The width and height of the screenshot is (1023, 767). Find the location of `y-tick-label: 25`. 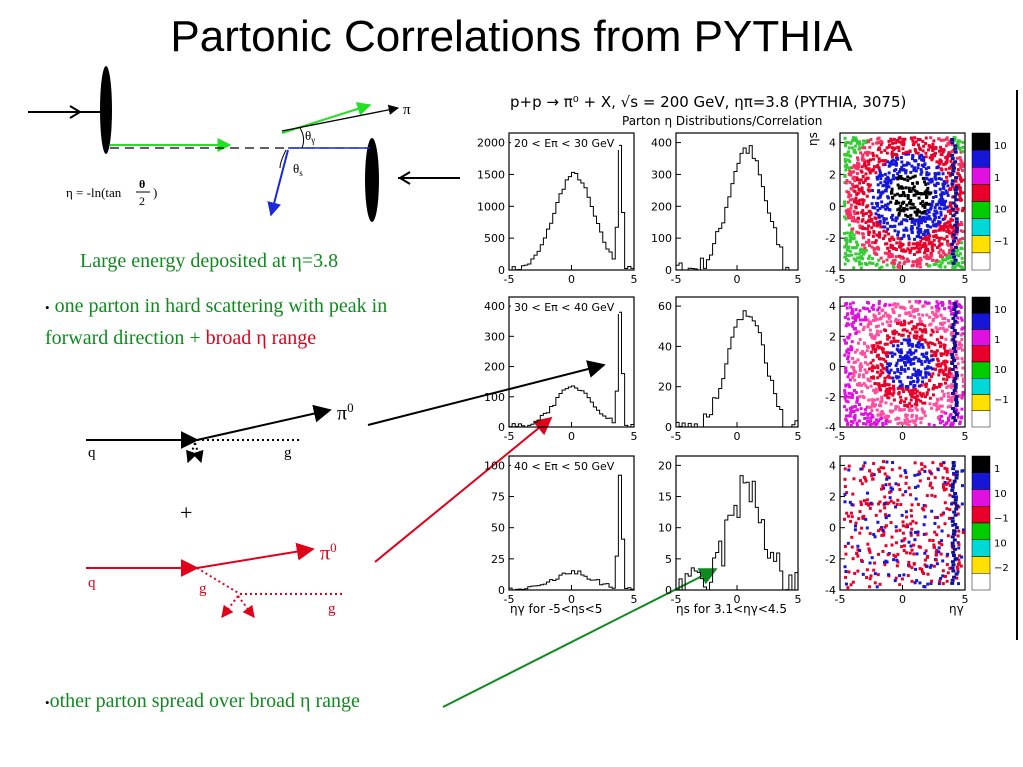

y-tick-label: 25 is located at coordinates (498, 559).